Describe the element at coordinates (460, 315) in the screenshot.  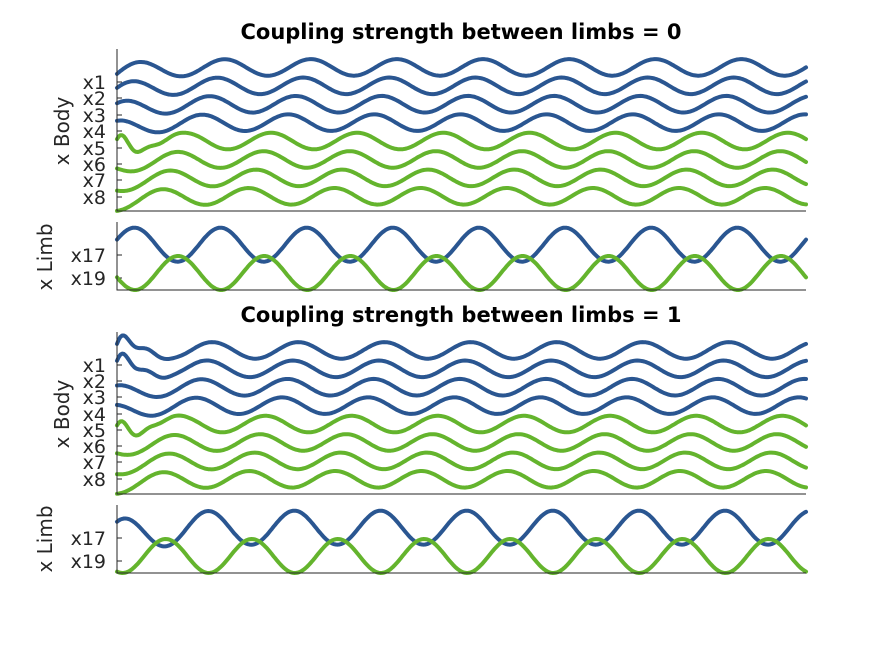
I see `panel-title: Coupling strength between limbs = 1` at that location.